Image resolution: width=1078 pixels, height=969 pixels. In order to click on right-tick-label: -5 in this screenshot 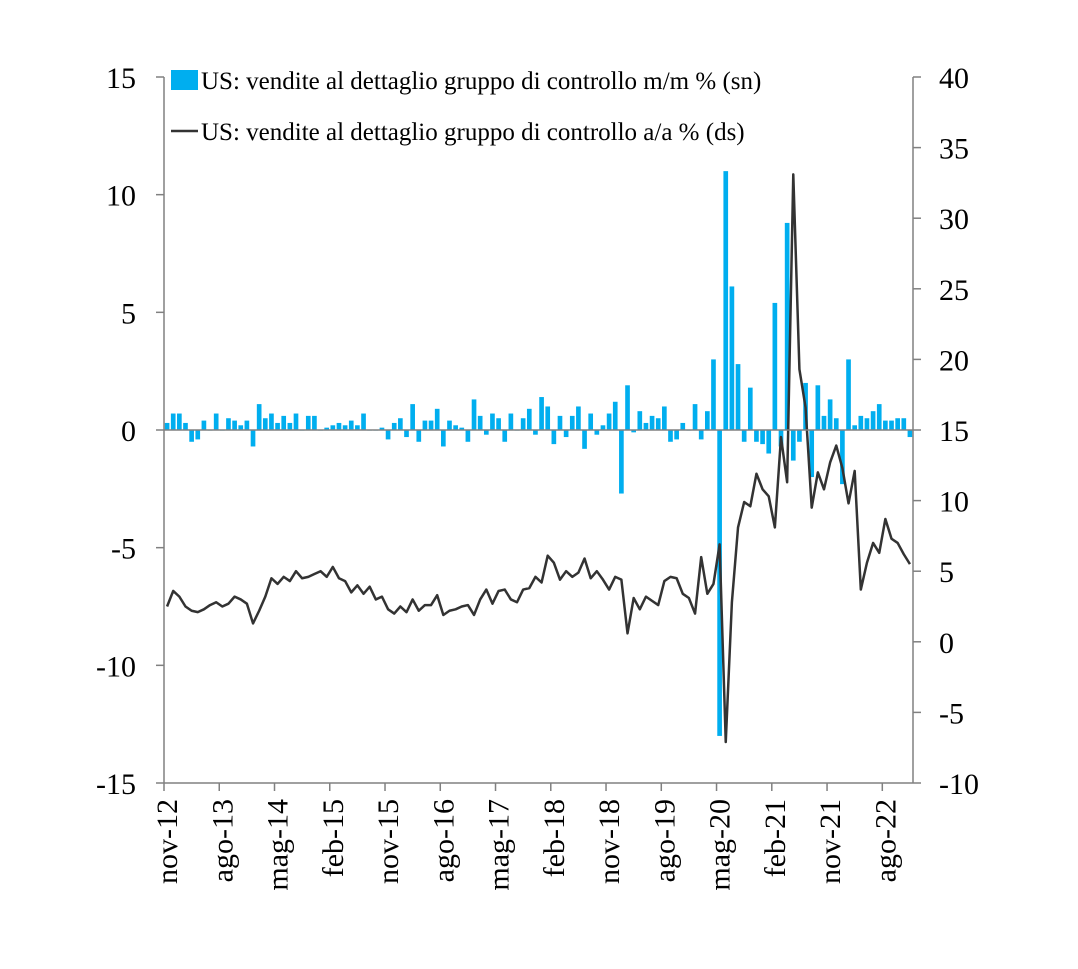, I will do `click(951, 713)`.